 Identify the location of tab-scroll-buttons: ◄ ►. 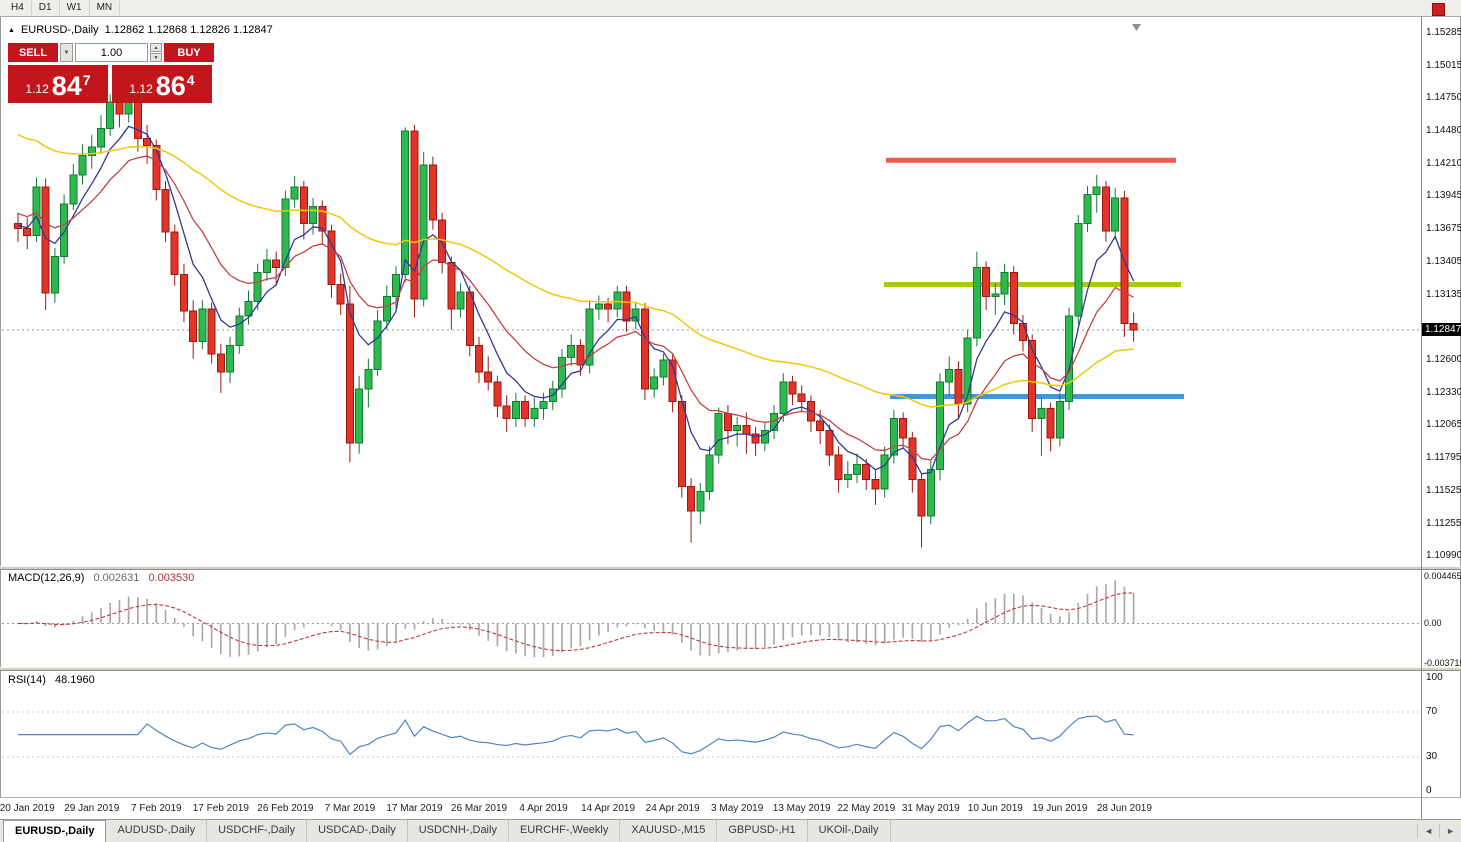
(1439, 831).